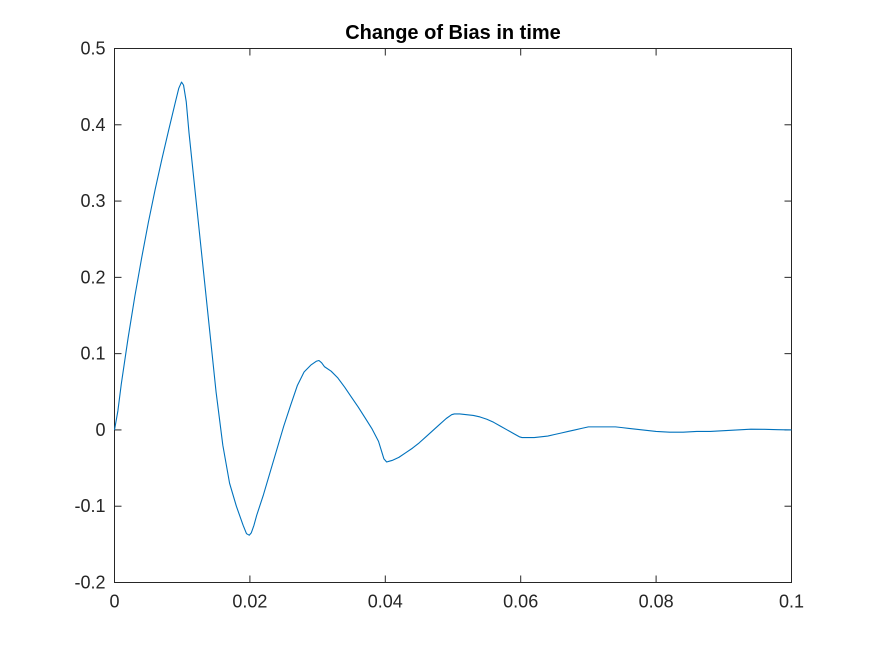 This screenshot has width=875, height=656. What do you see at coordinates (791, 602) in the screenshot?
I see `x-tick-label: 0.1` at bounding box center [791, 602].